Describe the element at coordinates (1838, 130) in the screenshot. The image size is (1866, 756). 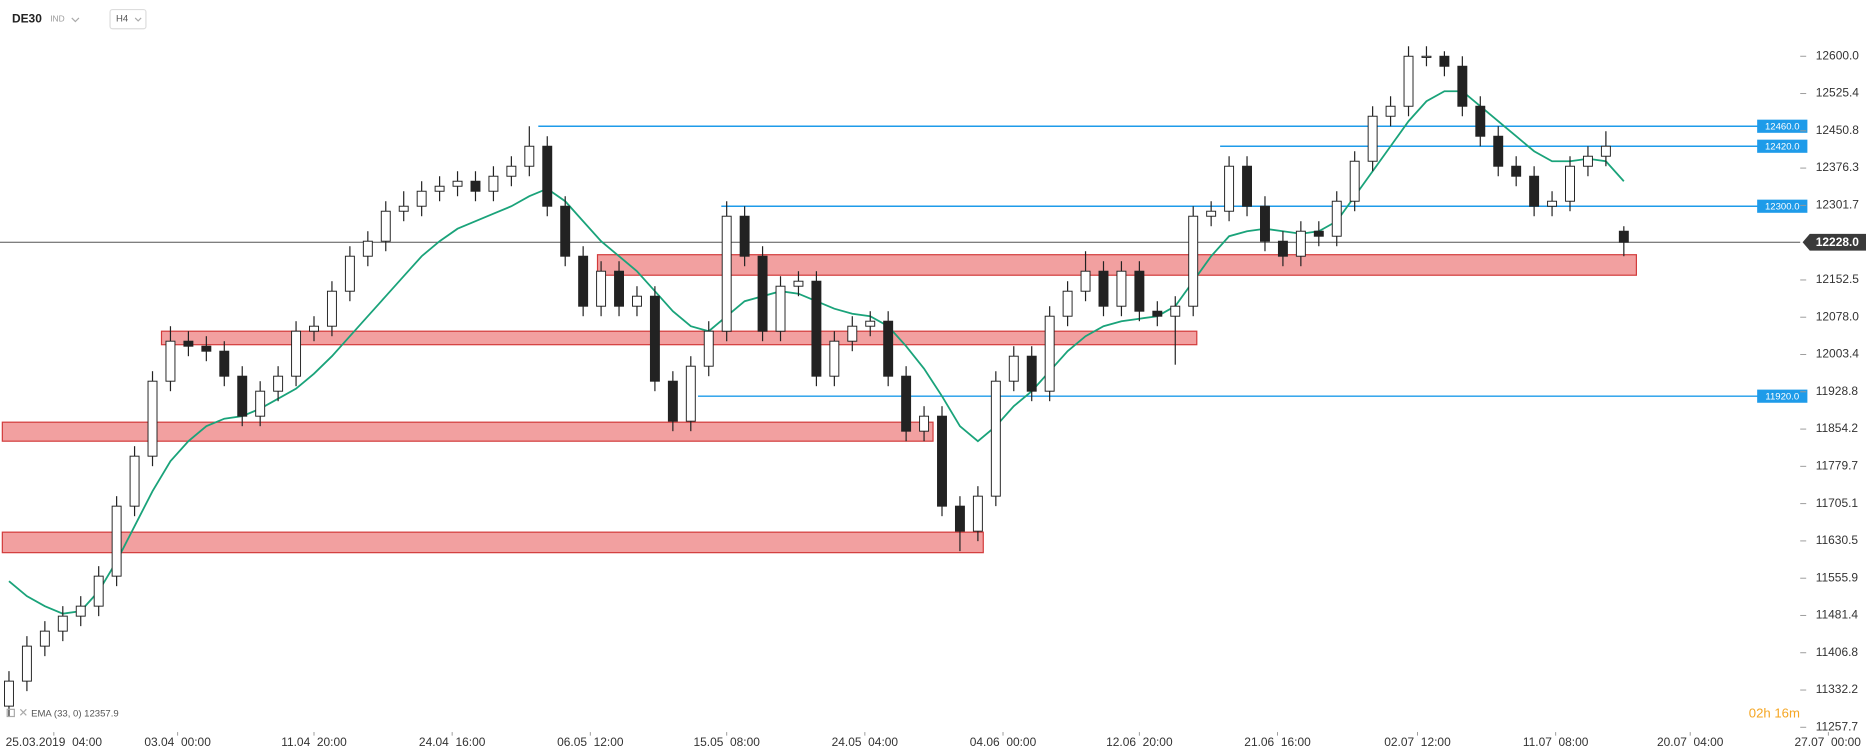
I see `y-tick-label: 12450.8` at that location.